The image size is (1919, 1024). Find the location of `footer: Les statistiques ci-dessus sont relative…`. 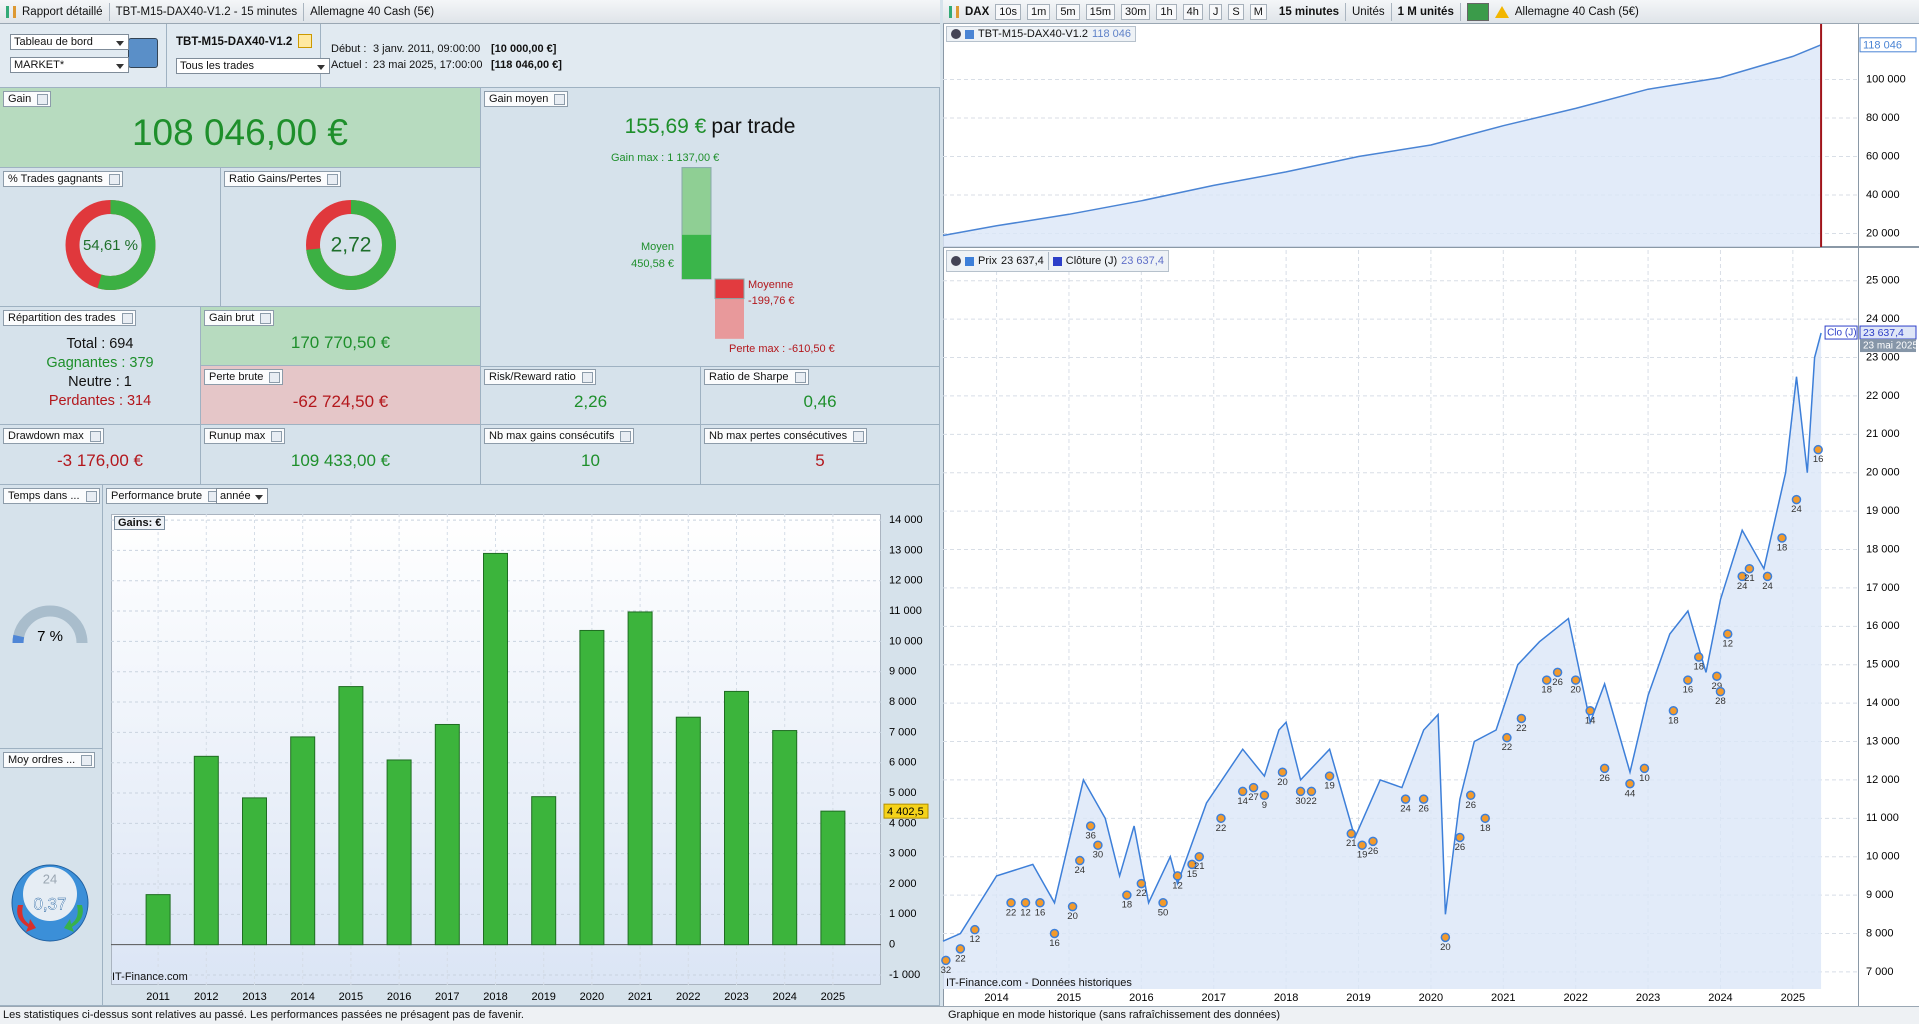

footer: Les statistiques ci-dessus sont relative… is located at coordinates (959, 1015).